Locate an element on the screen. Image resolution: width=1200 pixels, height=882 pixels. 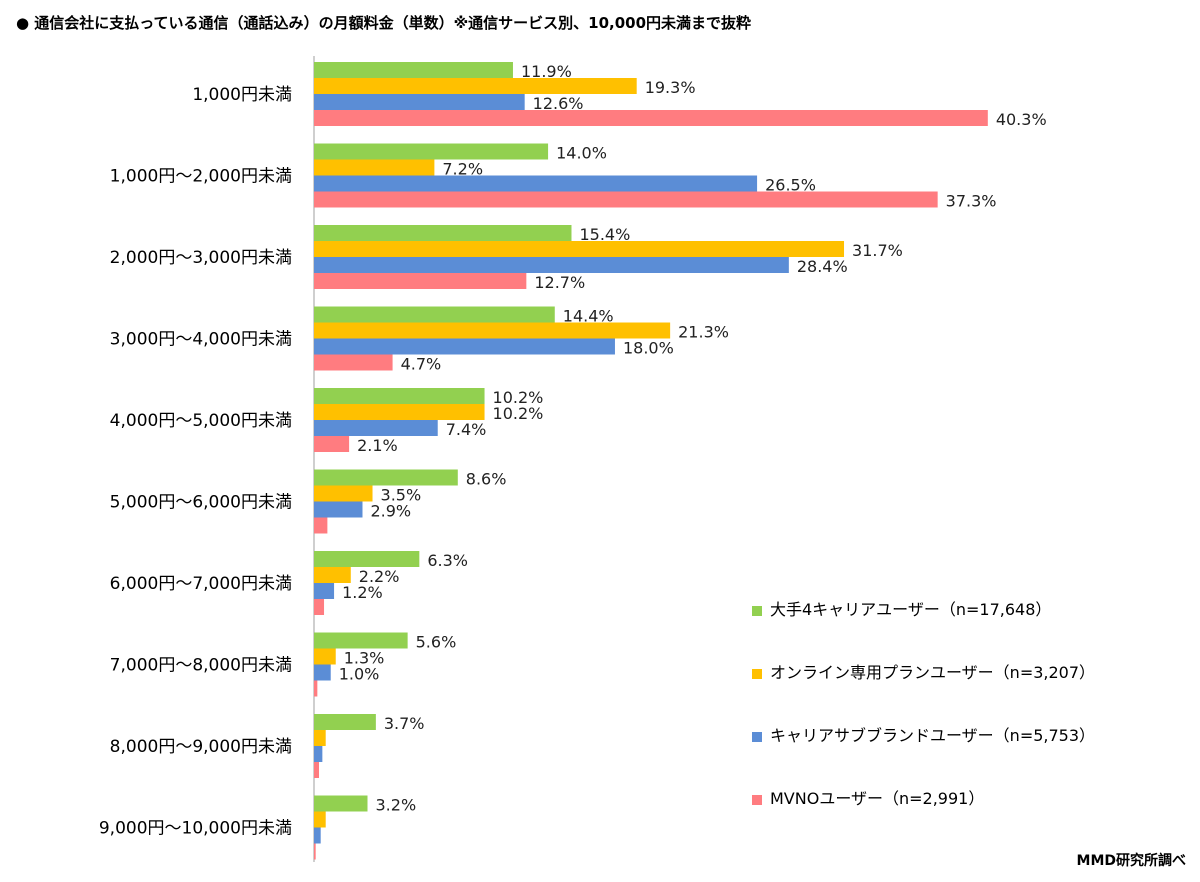
category-label: 1,000円未満 is located at coordinates (242, 95).